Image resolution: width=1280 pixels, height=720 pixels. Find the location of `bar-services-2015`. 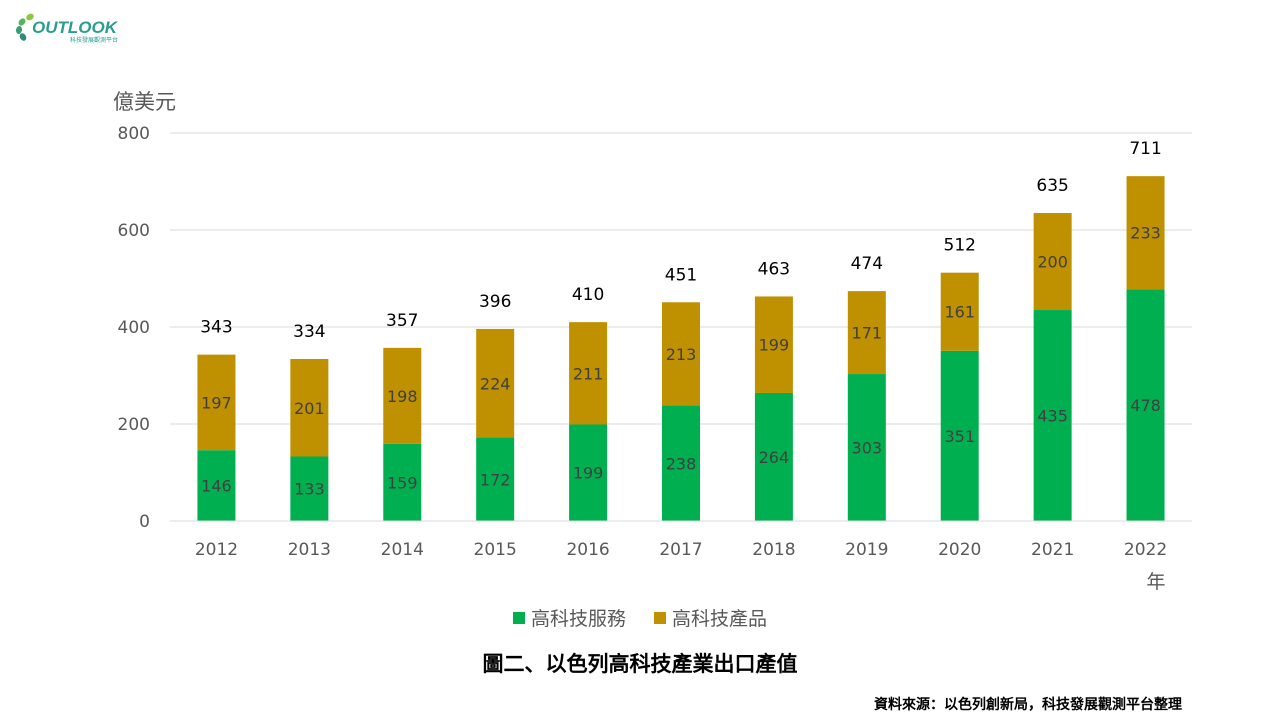

bar-services-2015 is located at coordinates (495, 479).